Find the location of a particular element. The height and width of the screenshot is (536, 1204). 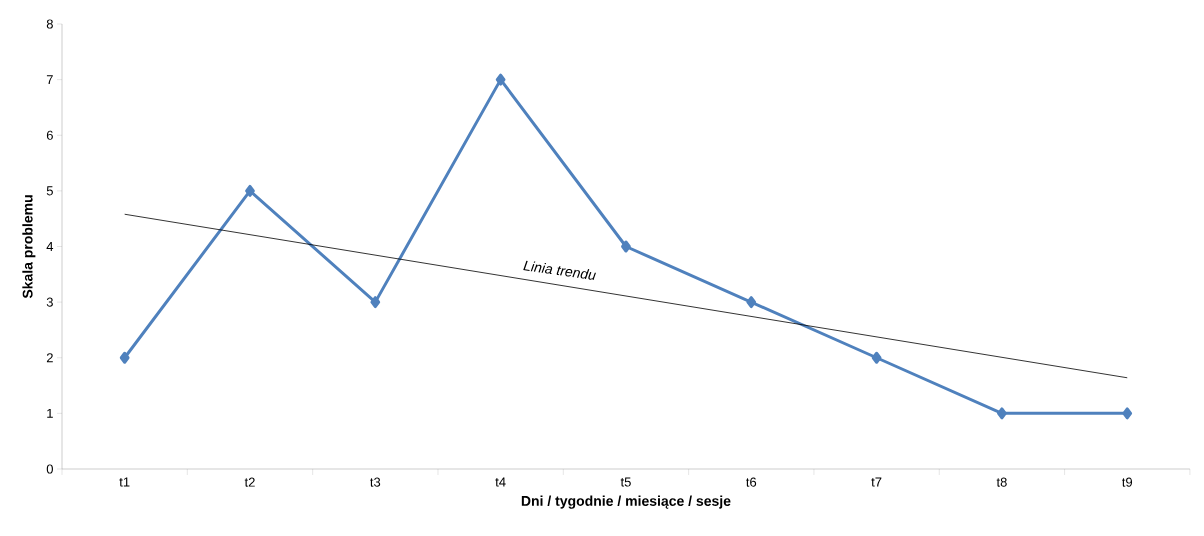

x-tick-label: t4 is located at coordinates (500, 482).